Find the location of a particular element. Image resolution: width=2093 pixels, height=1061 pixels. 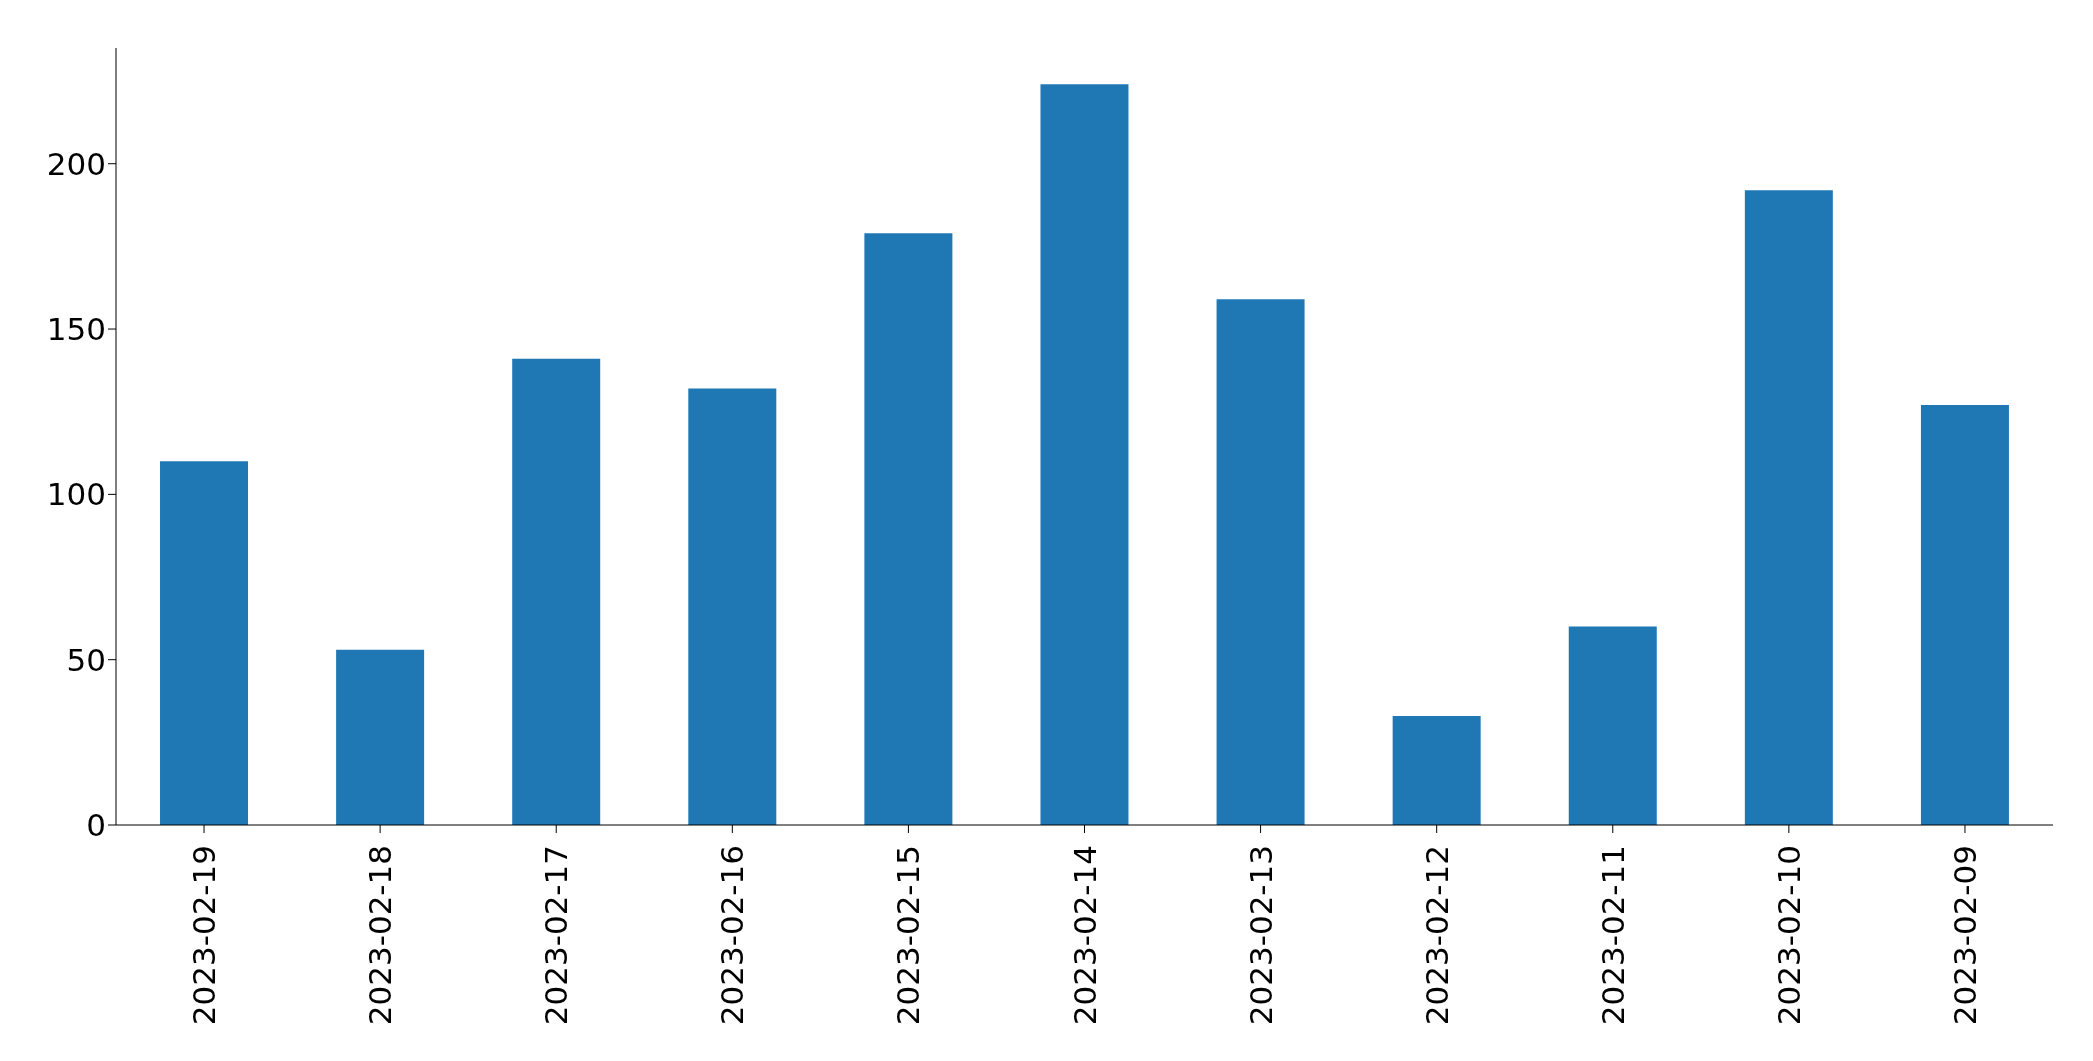

x-tick-label: 2023-02-09 is located at coordinates (1964, 935).